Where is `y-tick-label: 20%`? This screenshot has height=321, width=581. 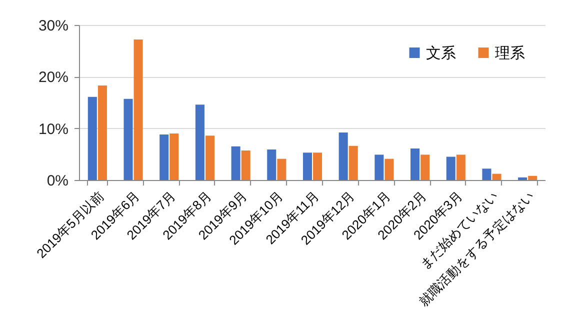 y-tick-label: 20% is located at coordinates (53, 77).